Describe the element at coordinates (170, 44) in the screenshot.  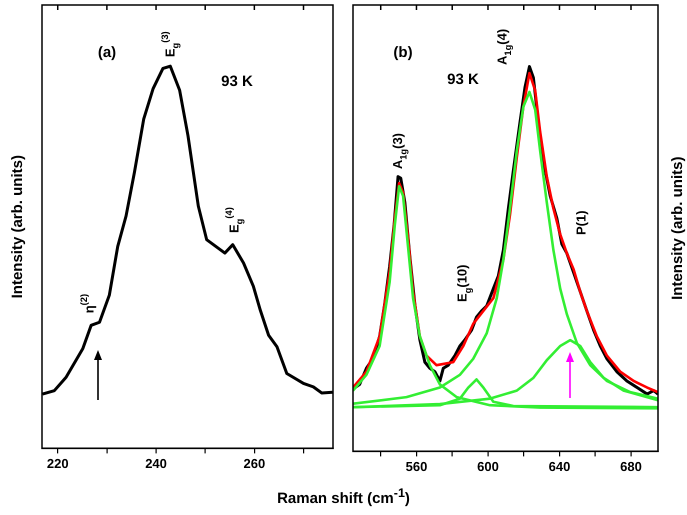
I see `annotation: Eg(3)` at that location.